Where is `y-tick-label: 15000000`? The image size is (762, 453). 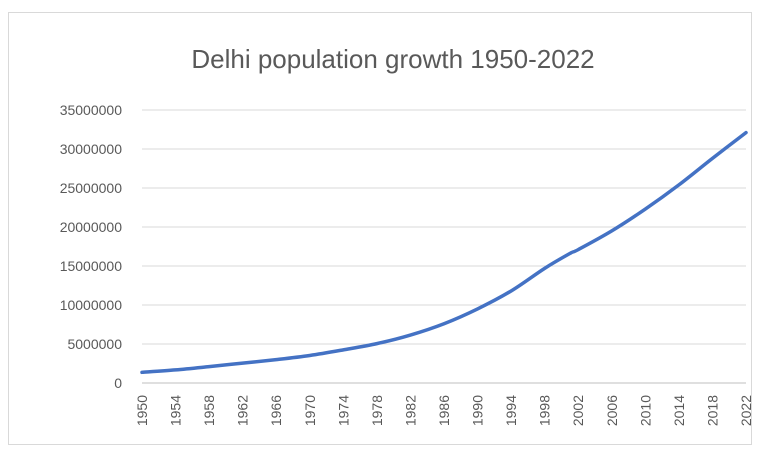 y-tick-label: 15000000 is located at coordinates (91, 266).